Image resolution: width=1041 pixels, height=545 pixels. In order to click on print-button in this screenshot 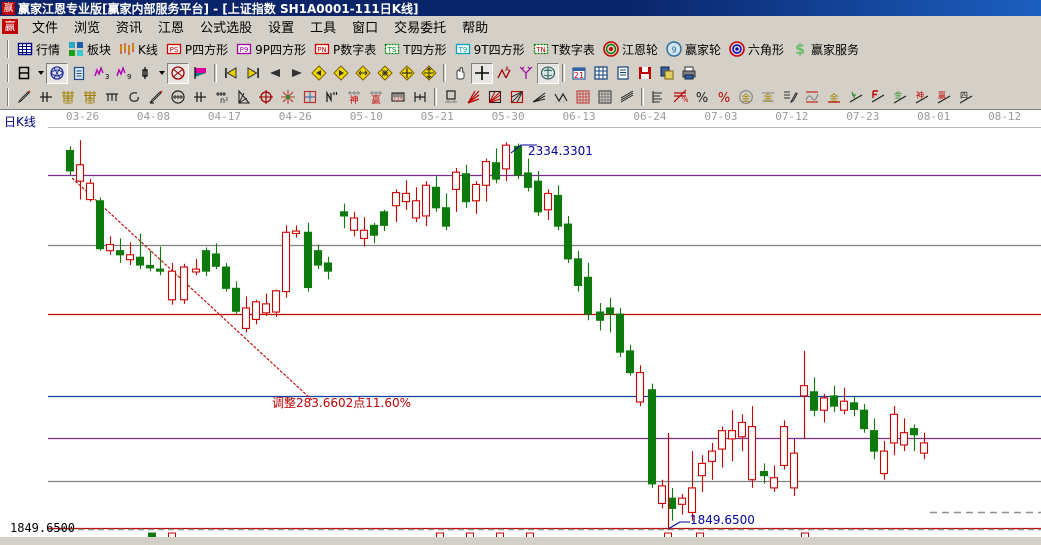, I will do `click(689, 73)`.